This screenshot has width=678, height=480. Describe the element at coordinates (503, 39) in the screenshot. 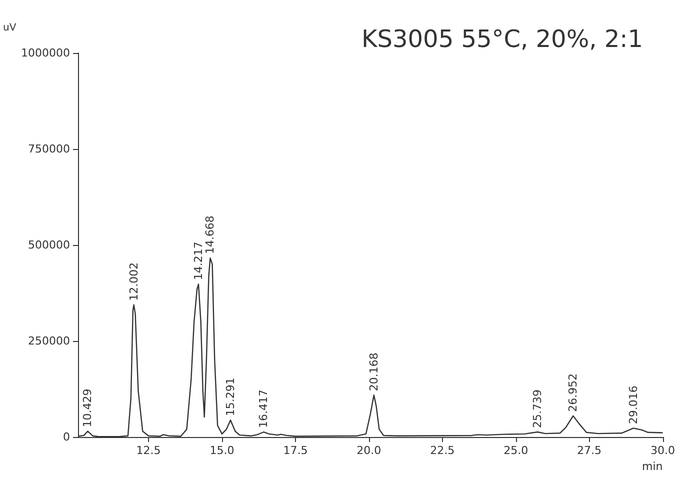

I see `chart-title: KS3005 55°C, 20%, 2:1` at that location.